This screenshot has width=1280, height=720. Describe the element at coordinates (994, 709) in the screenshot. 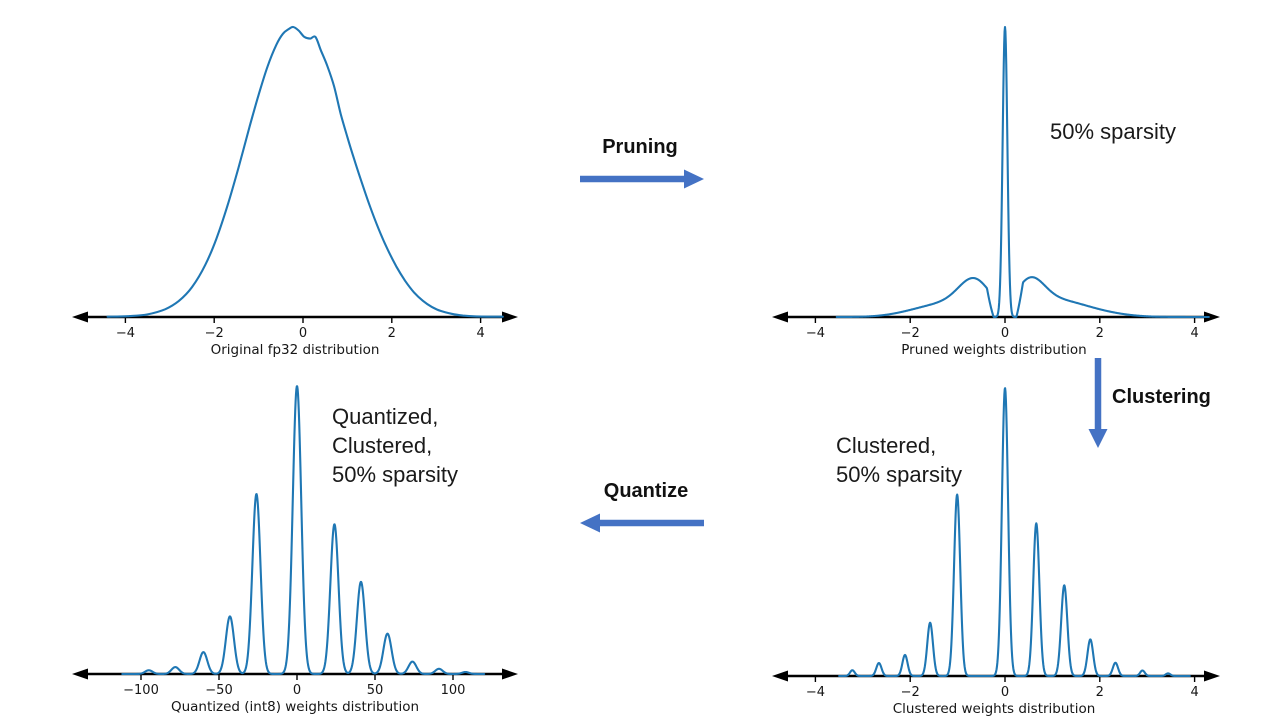

I see `clustered-axis-label: Clustered weights distribution` at that location.